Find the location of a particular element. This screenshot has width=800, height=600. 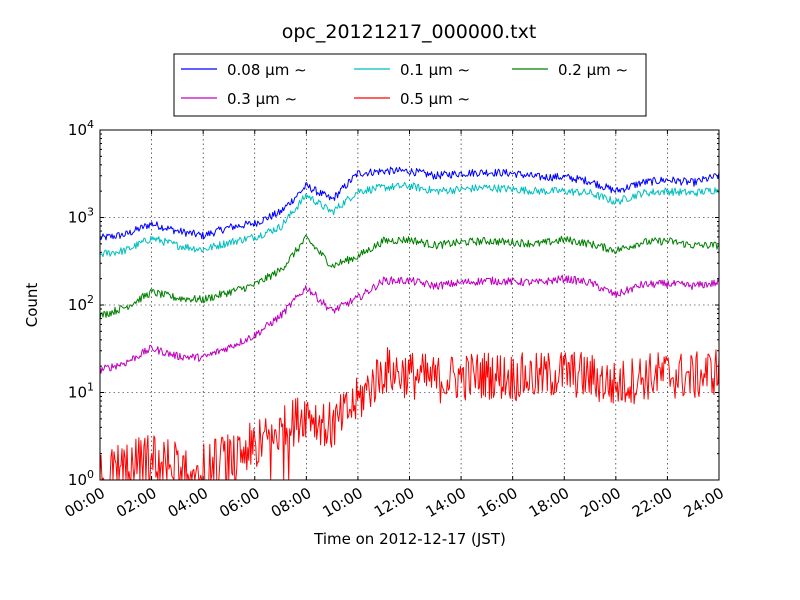

y-tick-label: 10² is located at coordinates (81, 303).